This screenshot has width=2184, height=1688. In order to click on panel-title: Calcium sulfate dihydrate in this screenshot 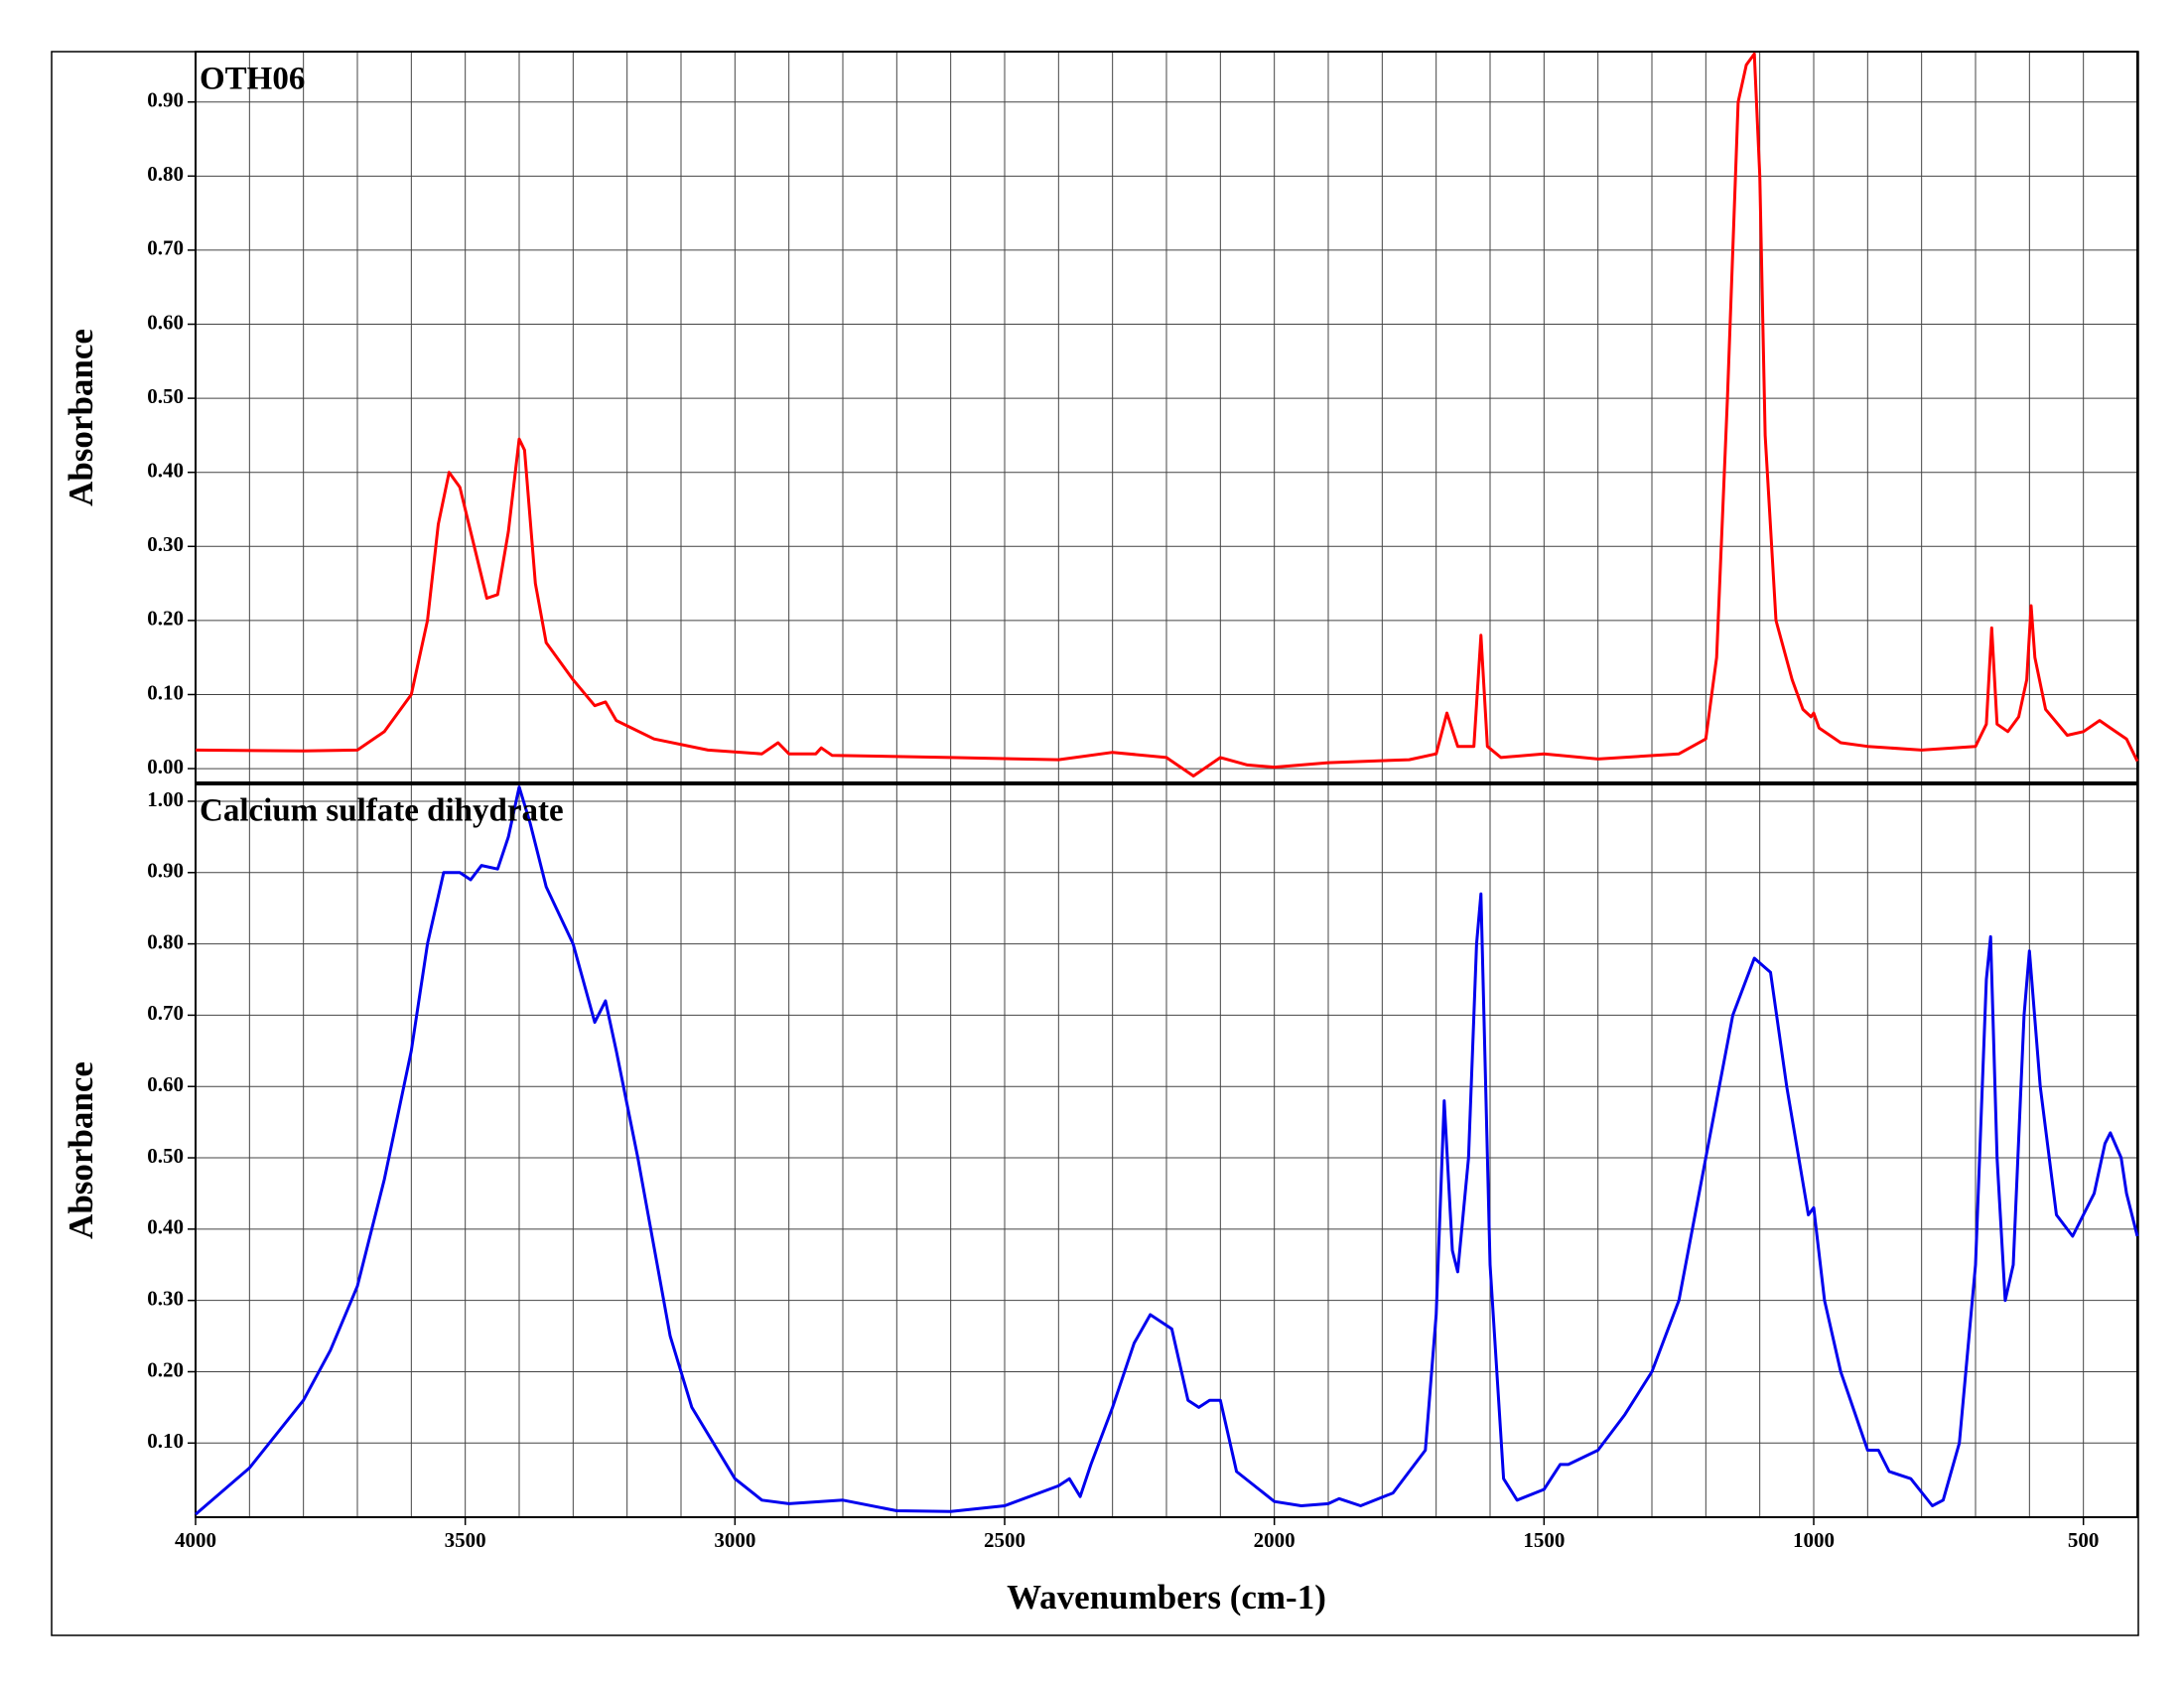, I will do `click(382, 811)`.